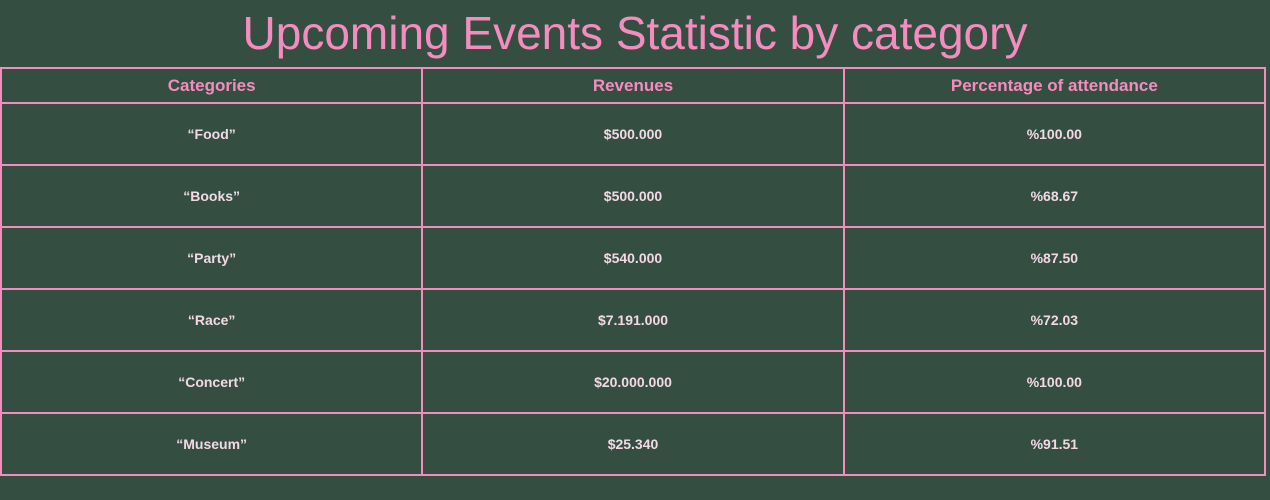 This screenshot has width=1270, height=500. I want to click on revenue-cell: $25.340, so click(633, 444).